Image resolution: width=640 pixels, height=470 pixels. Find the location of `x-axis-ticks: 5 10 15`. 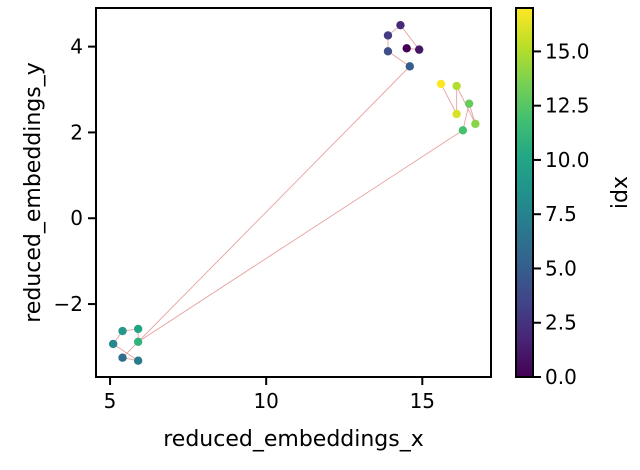

x-axis-ticks: 5 10 15 is located at coordinates (269, 395).